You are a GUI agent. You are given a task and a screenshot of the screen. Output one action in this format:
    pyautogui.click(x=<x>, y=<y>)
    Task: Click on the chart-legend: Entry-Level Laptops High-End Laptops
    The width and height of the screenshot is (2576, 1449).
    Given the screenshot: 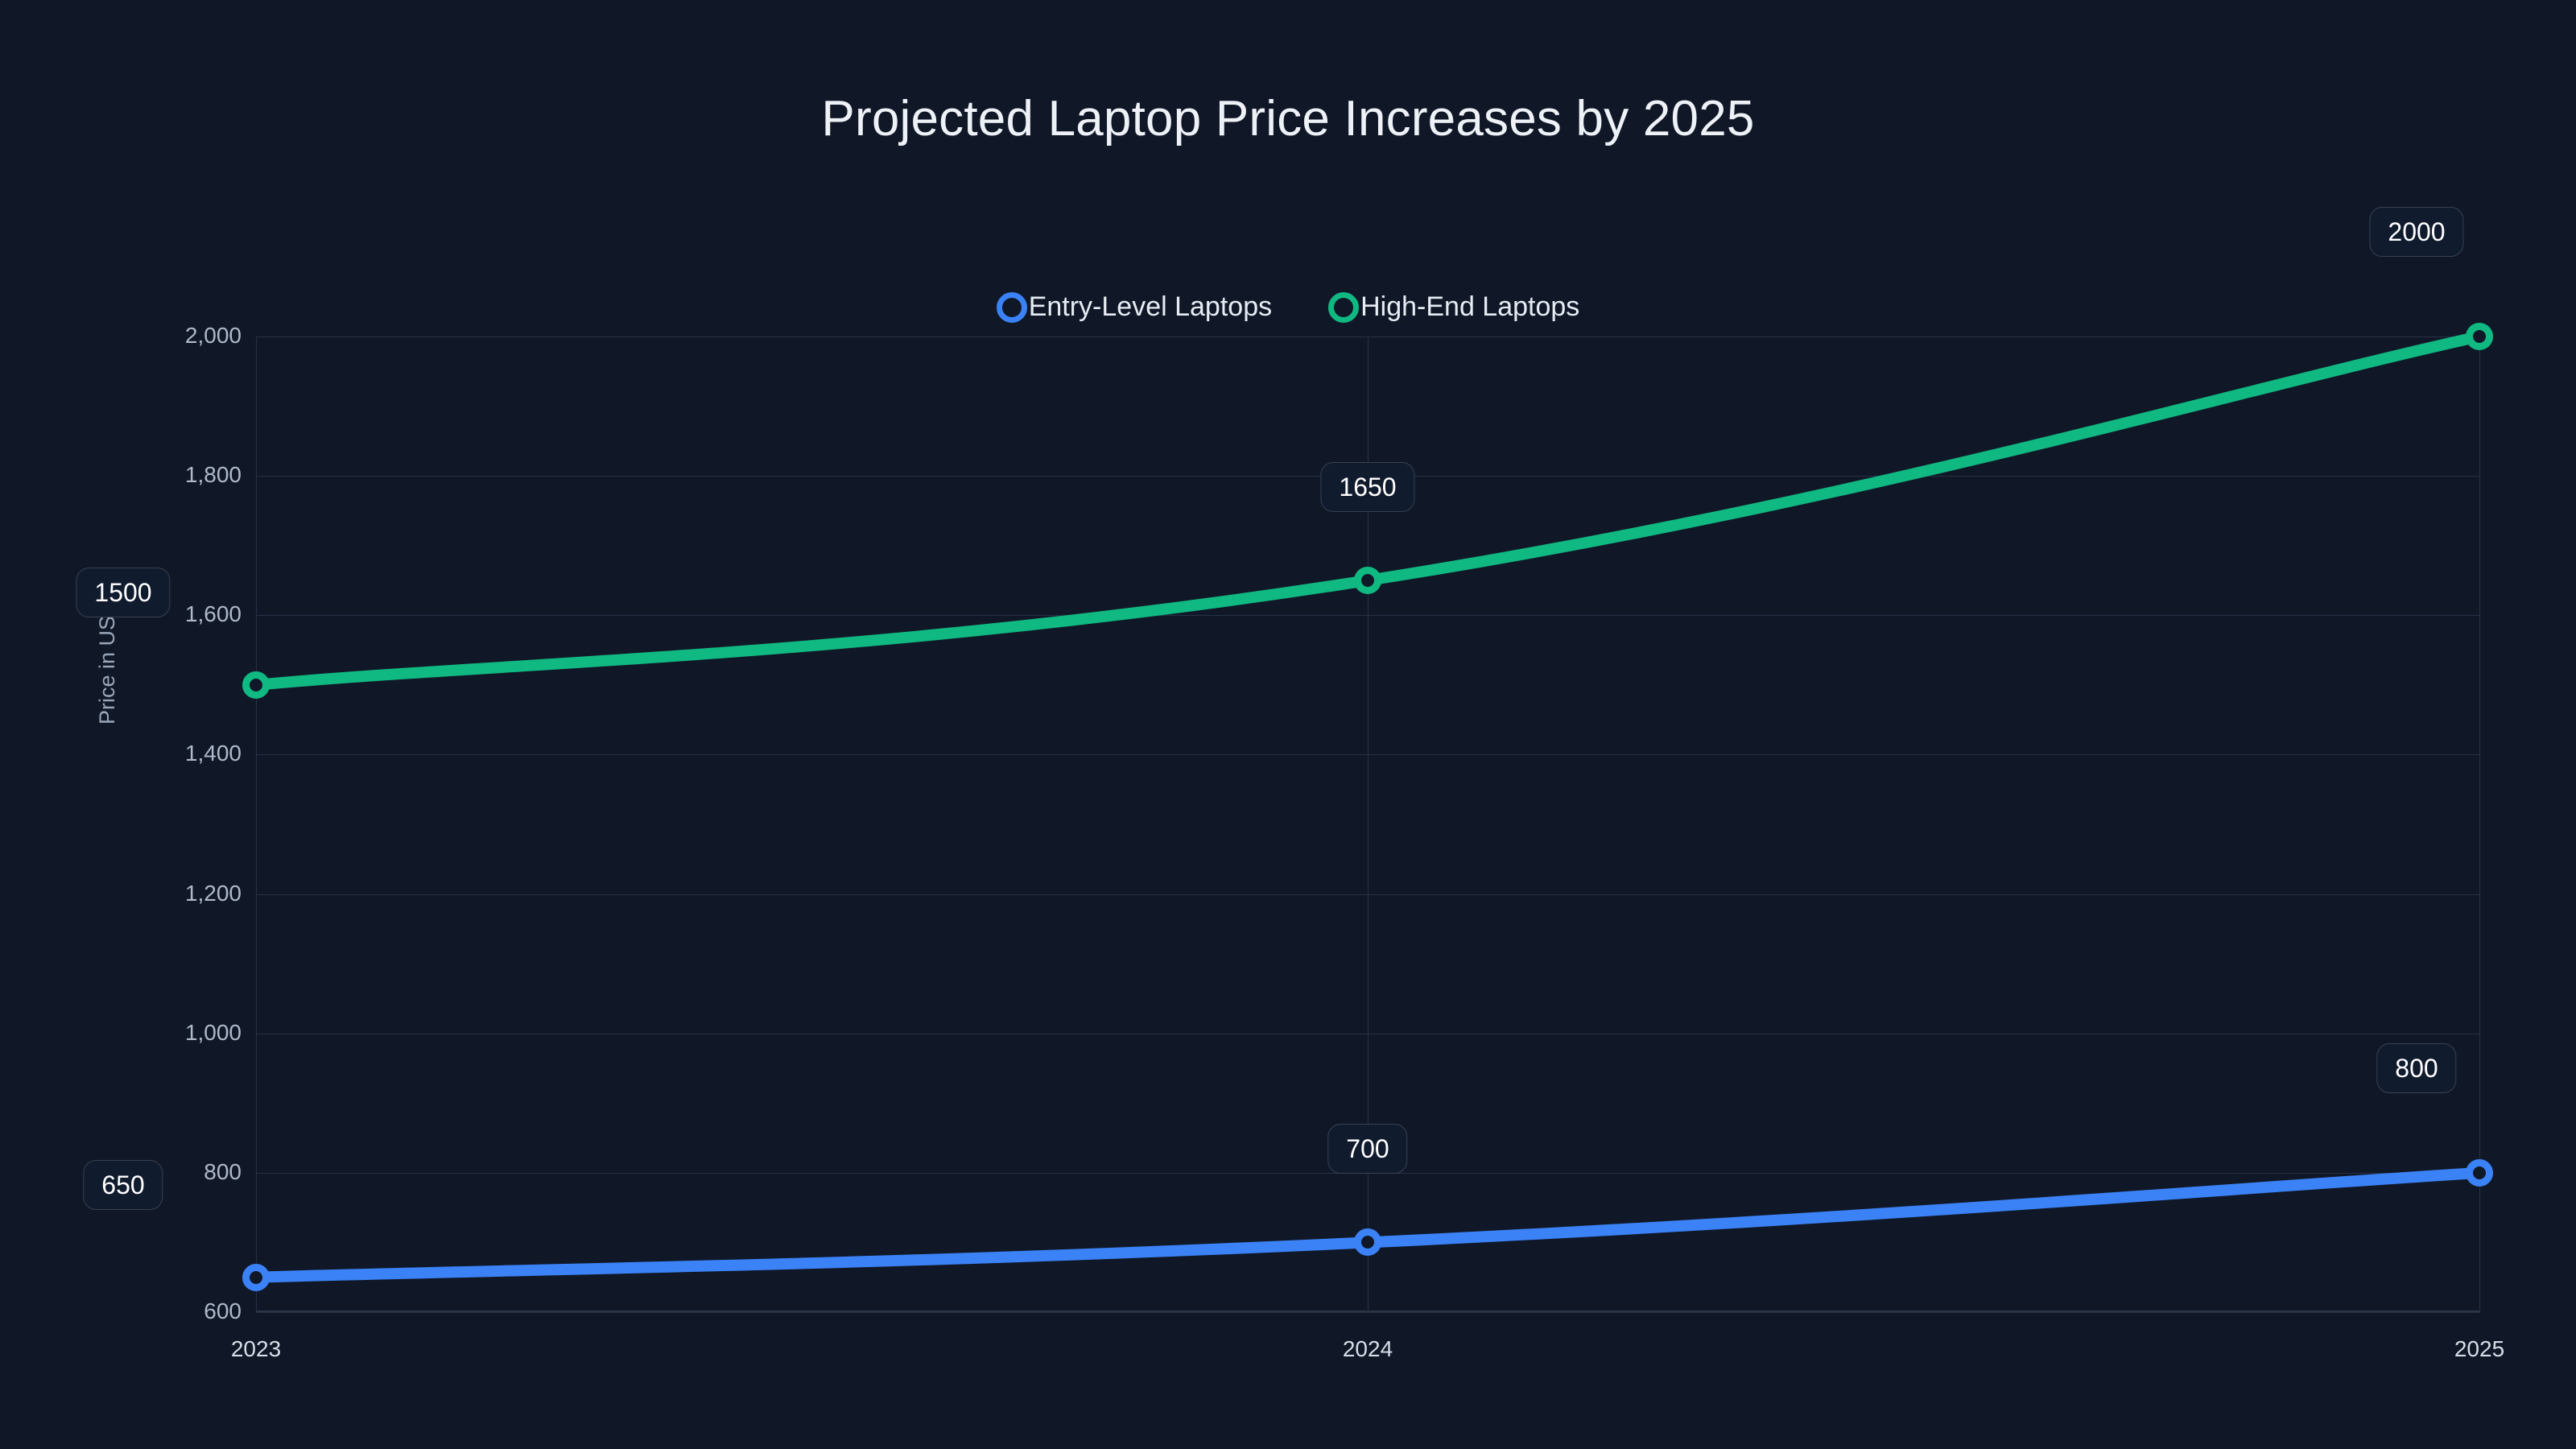 What is the action you would take?
    pyautogui.click(x=1288, y=307)
    